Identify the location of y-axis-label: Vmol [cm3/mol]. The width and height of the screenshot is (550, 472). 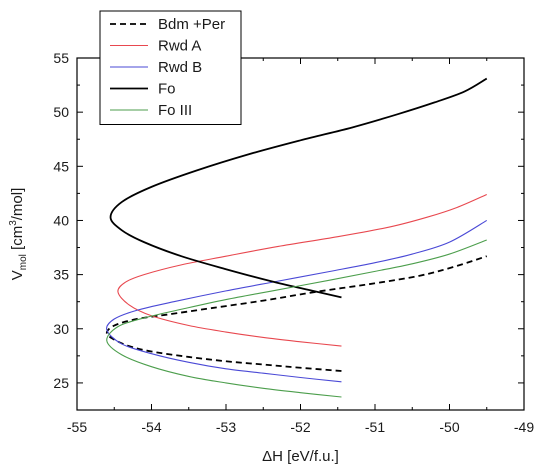
(18, 234).